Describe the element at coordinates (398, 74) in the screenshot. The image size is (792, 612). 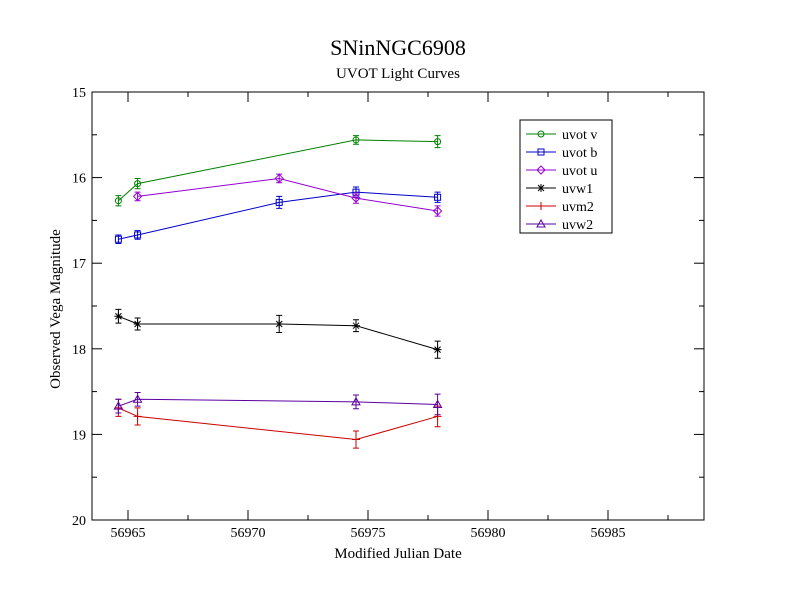
I see `chart-subtitle: UVOT Light Curves` at that location.